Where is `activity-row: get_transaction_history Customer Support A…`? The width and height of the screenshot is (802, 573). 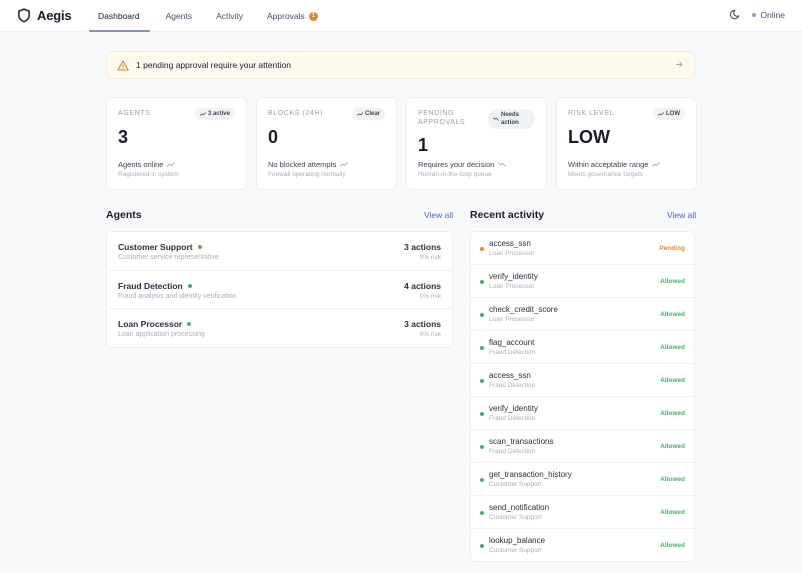
activity-row: get_transaction_history Customer Support A… is located at coordinates (582, 479).